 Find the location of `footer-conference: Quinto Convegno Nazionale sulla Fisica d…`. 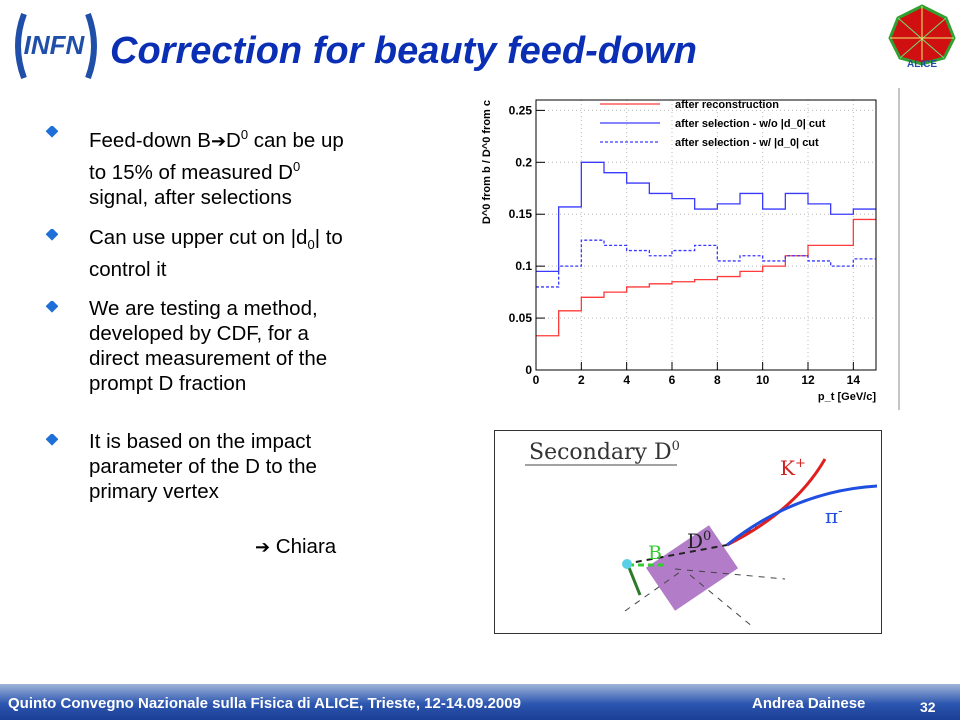

footer-conference: Quinto Convegno Nazionale sulla Fisica d… is located at coordinates (264, 703).